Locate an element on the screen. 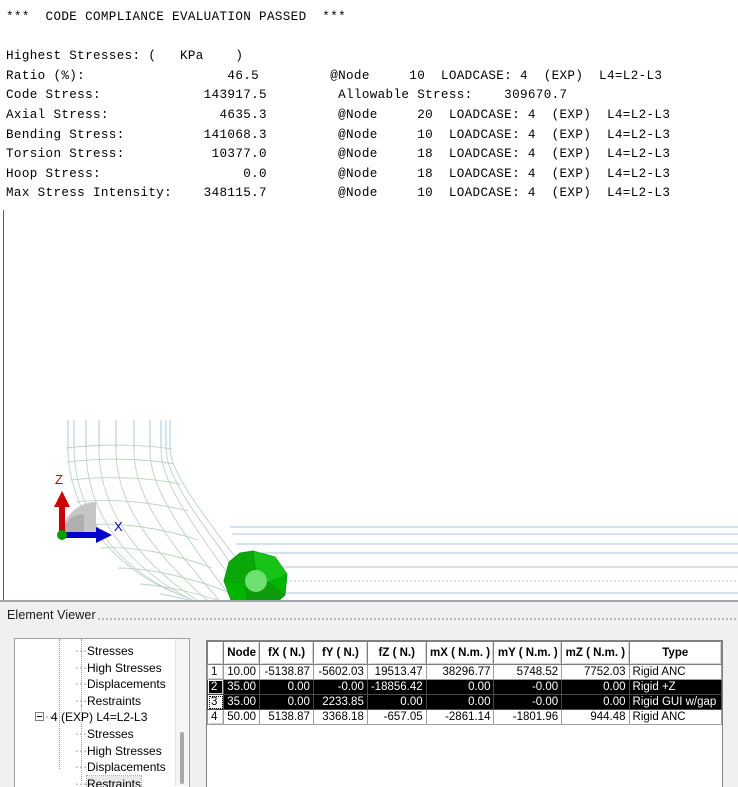 This screenshot has width=738, height=787. dock-splitter is located at coordinates (369, 601).